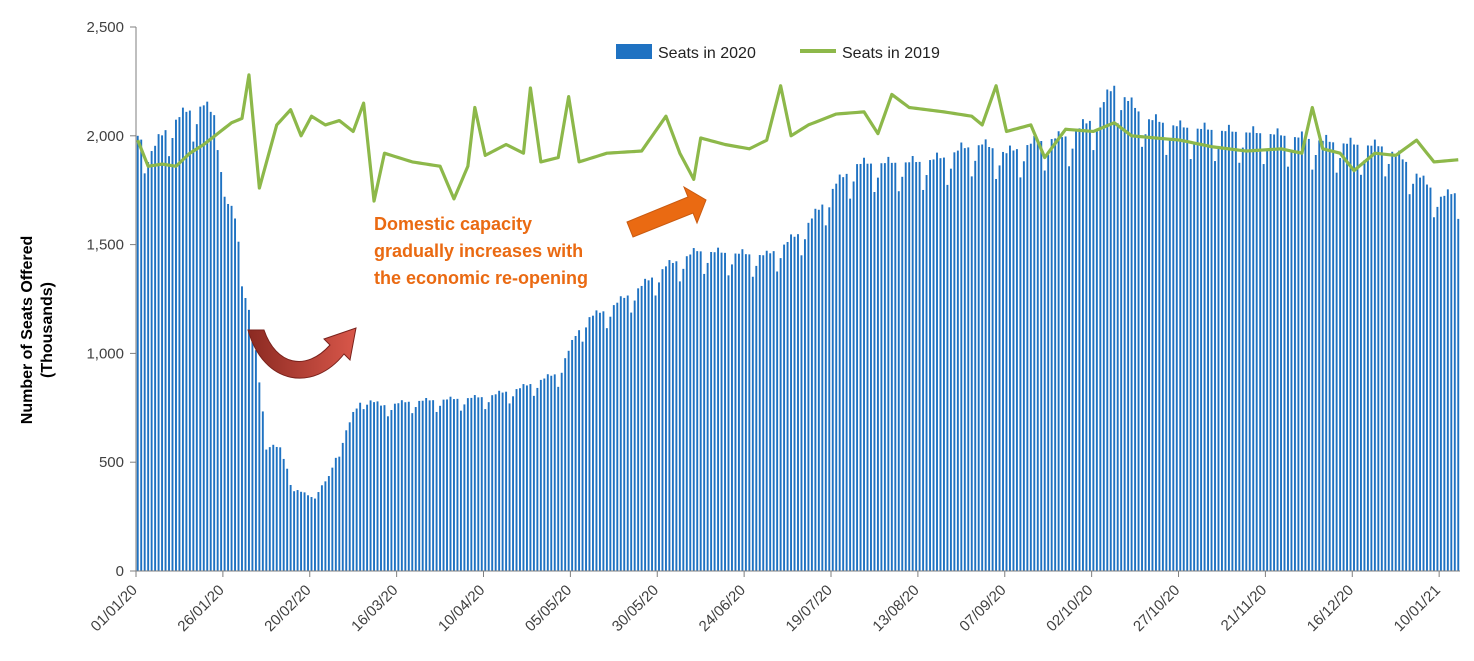 The image size is (1474, 661). Describe the element at coordinates (809, 608) in the screenshot. I see `x-tick-label: 19/07/20` at that location.